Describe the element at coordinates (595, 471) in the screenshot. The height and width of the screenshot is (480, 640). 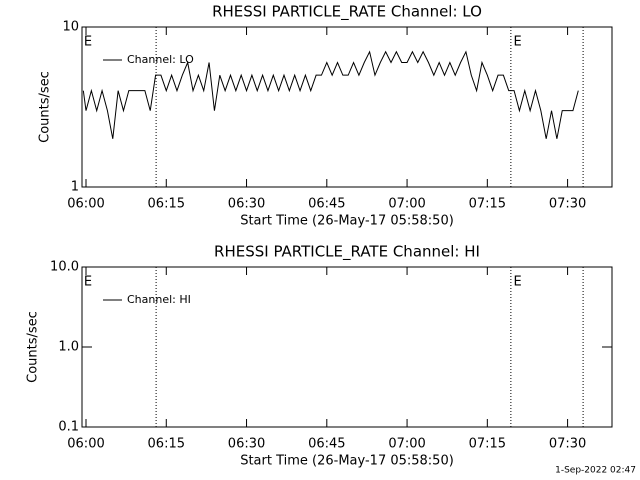
I see `footer: 1-Sep-2022 02:47` at that location.